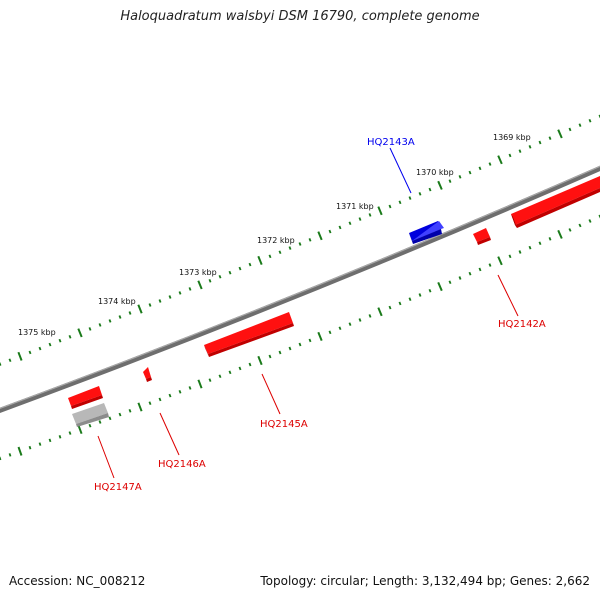  What do you see at coordinates (106, 457) in the screenshot?
I see `leader-hq2147a` at bounding box center [106, 457].